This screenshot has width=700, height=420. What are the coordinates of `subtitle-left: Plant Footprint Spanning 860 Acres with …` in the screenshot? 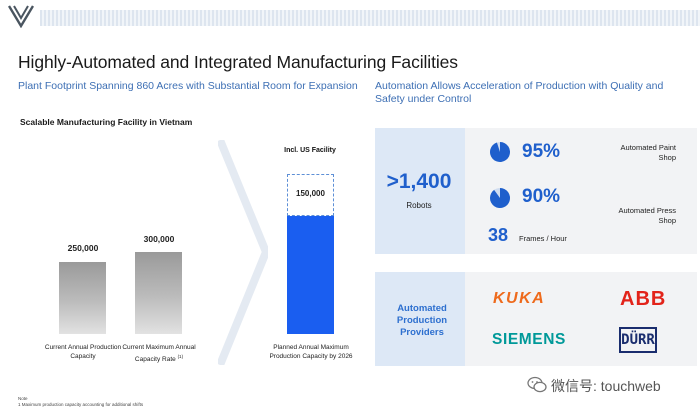 It's located at (188, 86).